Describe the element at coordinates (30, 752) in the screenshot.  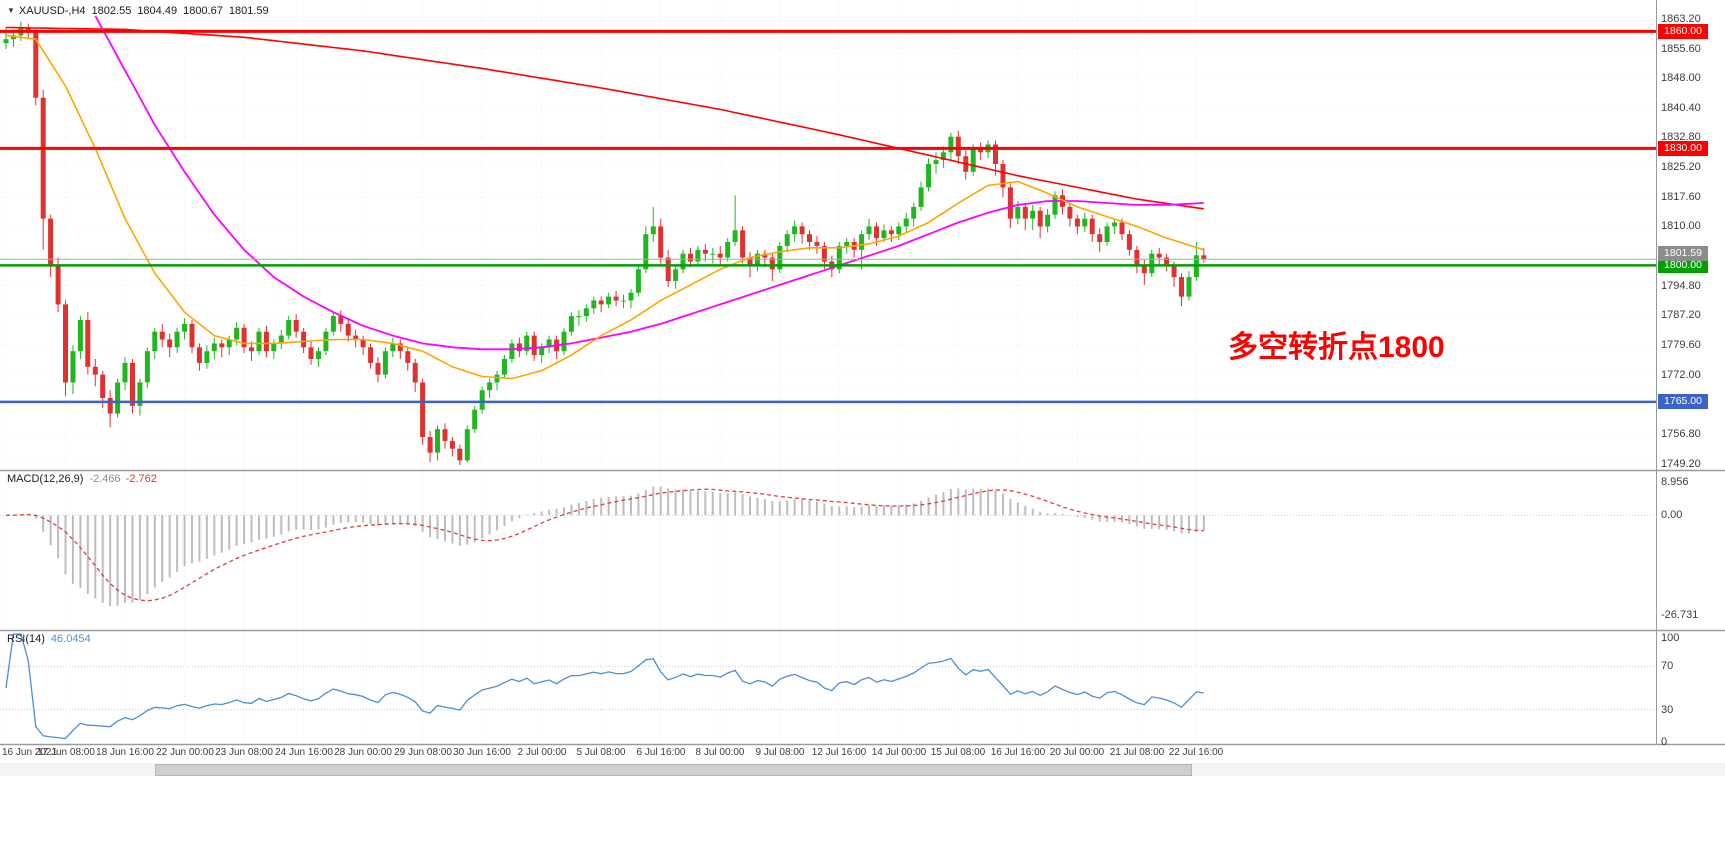
I see `time-axis-label: 16 Jun 2021` at that location.